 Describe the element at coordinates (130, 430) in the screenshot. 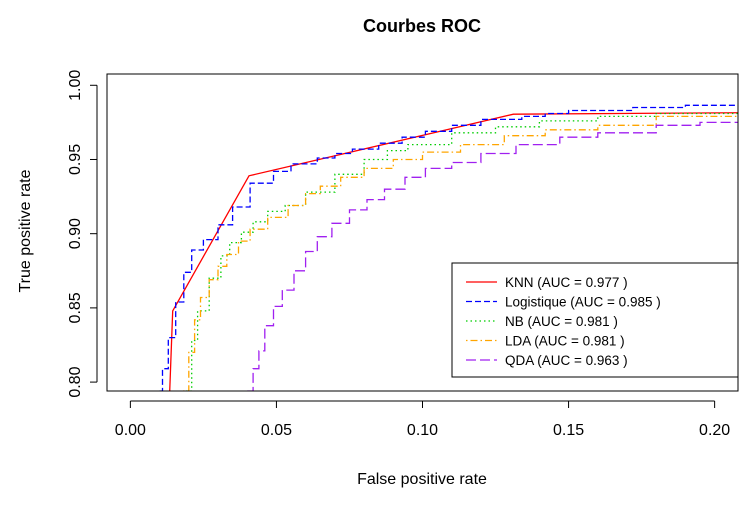

I see `x-tick-label: 0.00` at that location.